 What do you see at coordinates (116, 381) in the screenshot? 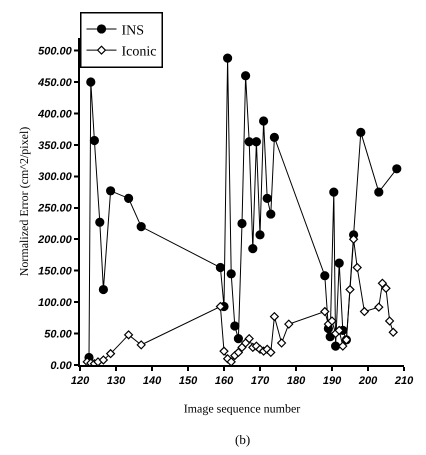
I see `x-tick-label: 130` at bounding box center [116, 381].